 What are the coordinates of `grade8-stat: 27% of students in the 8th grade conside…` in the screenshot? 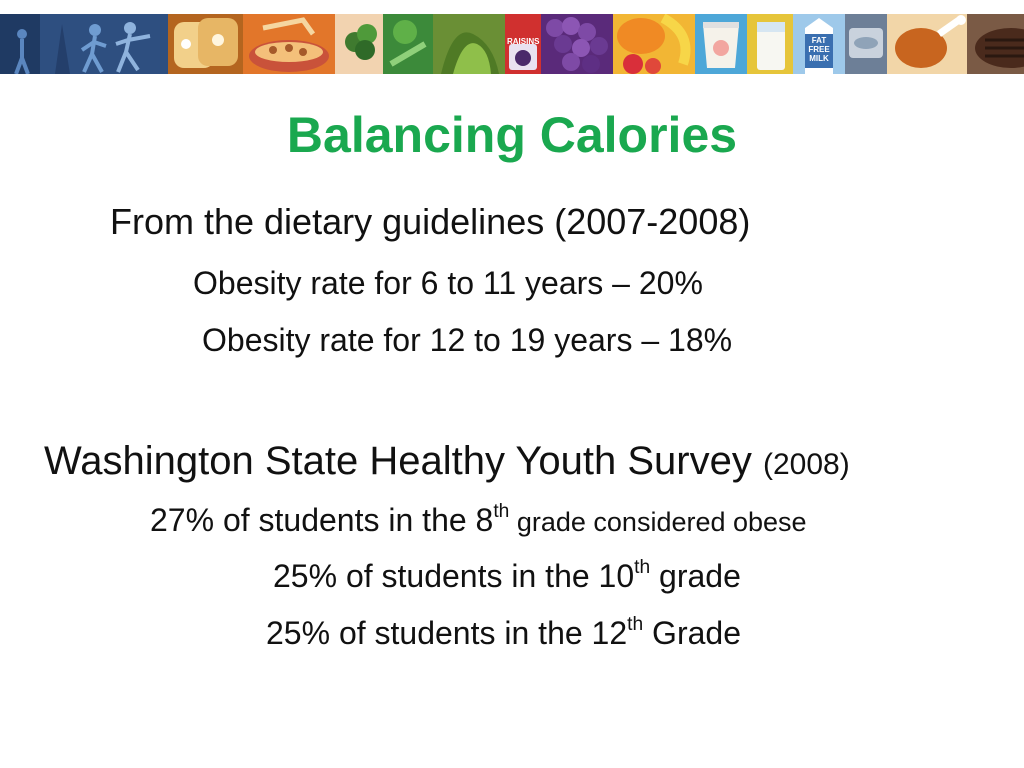 It's located at (478, 520).